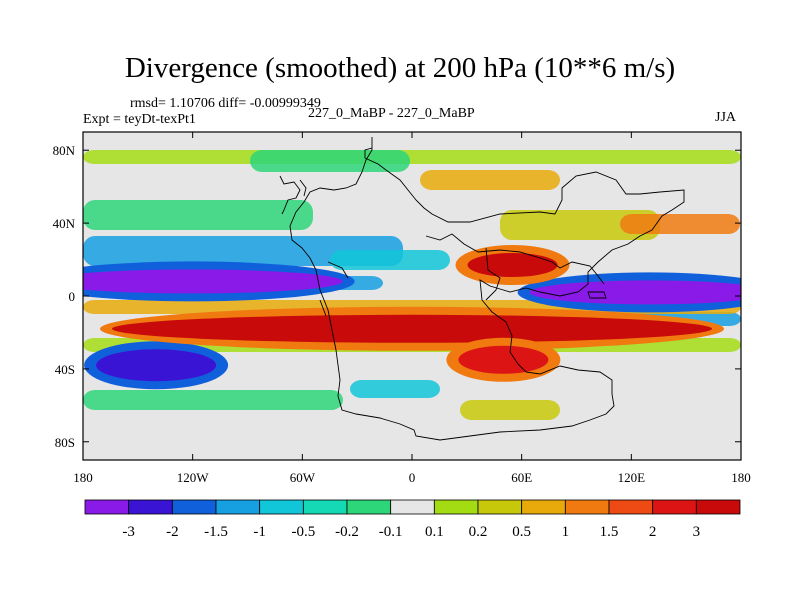 This screenshot has height=600, width=800. Describe the element at coordinates (635, 292) in the screenshot. I see `equatorial-convergence-east` at that location.